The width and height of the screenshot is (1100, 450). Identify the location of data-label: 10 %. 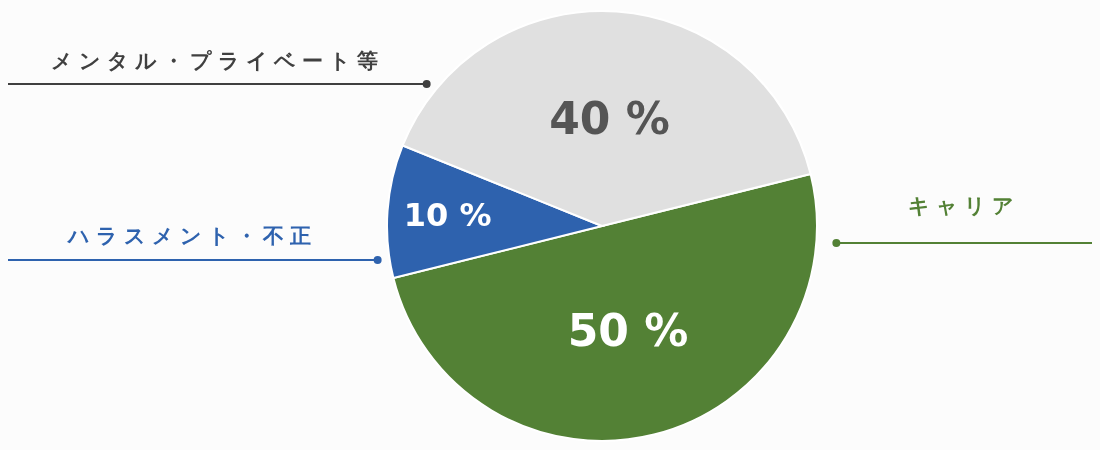
(447, 215).